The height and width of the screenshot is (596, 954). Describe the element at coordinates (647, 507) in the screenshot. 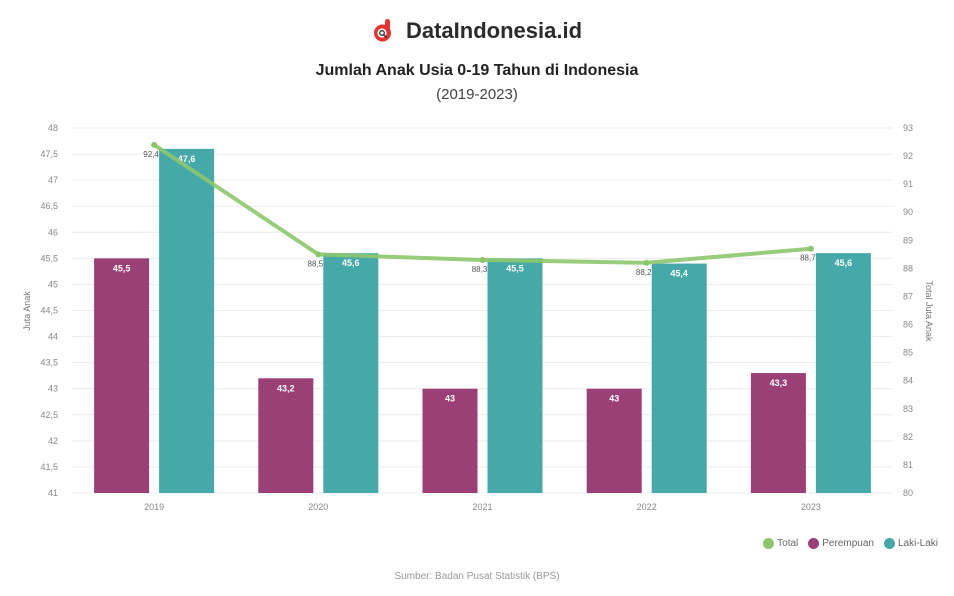

I see `x-tick-label: 2022` at that location.